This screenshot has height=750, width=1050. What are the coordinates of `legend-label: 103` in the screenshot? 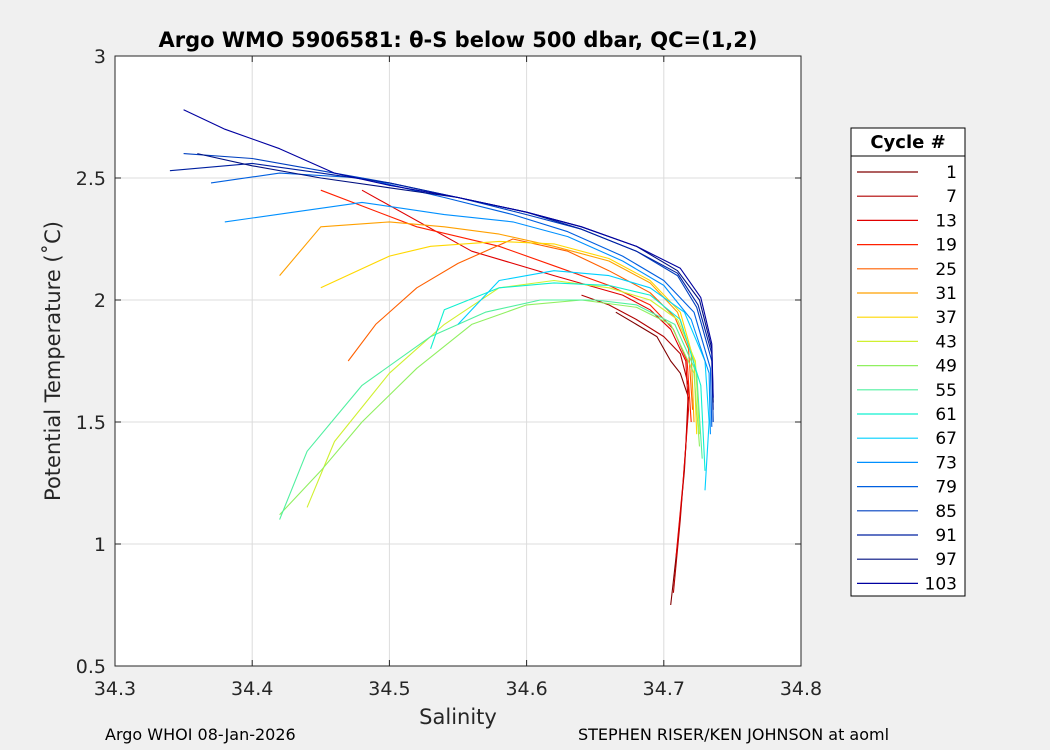 It's located at (941, 584).